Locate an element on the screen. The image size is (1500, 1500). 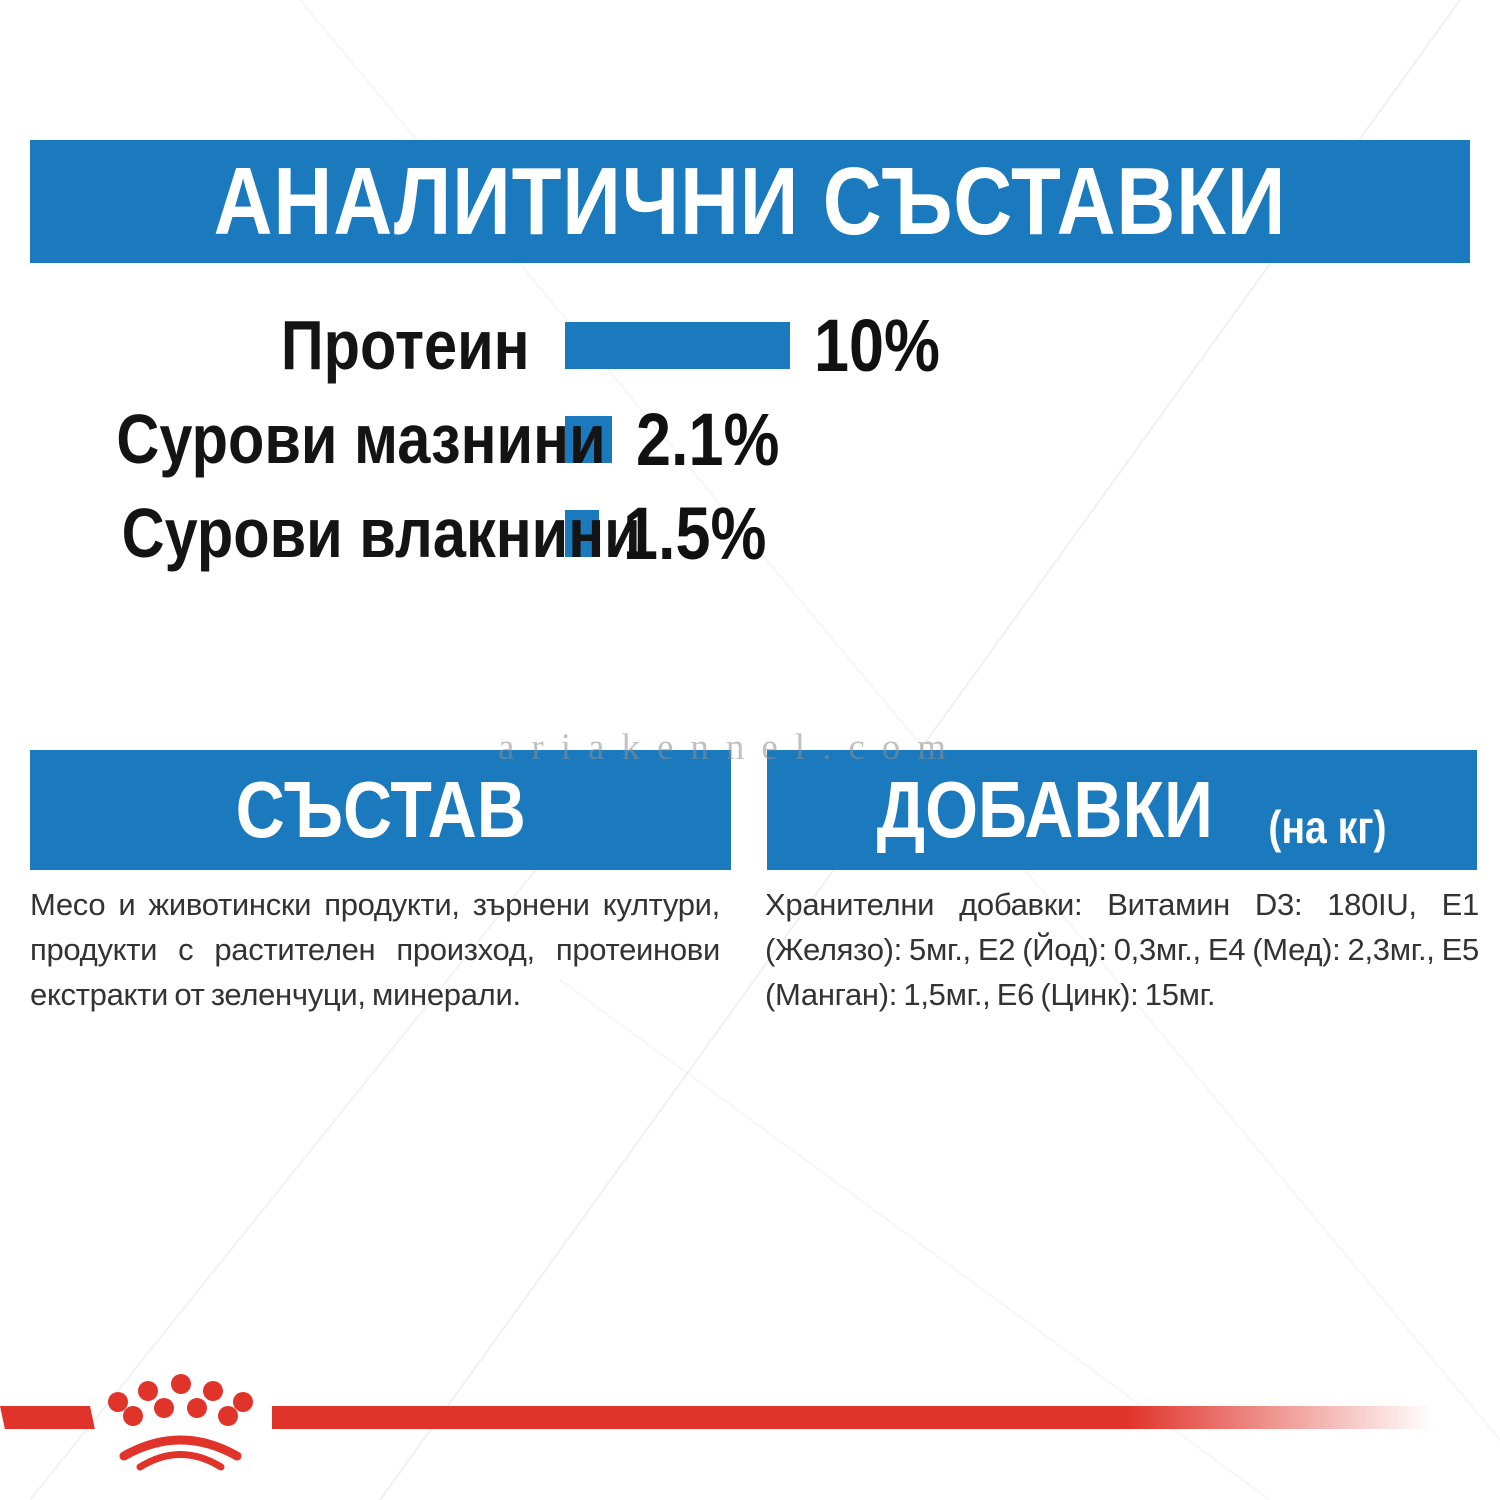
additives-header-bar: ДОБАВКИ (на кг) is located at coordinates (1122, 810).